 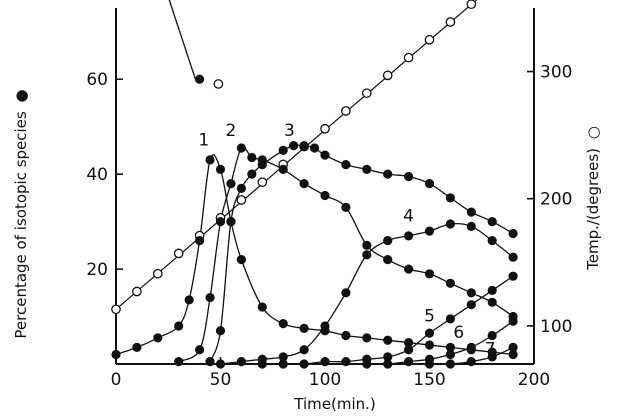 What do you see at coordinates (21, 225) in the screenshot?
I see `left-y-axis-title: Percentage of isotopic species` at bounding box center [21, 225].